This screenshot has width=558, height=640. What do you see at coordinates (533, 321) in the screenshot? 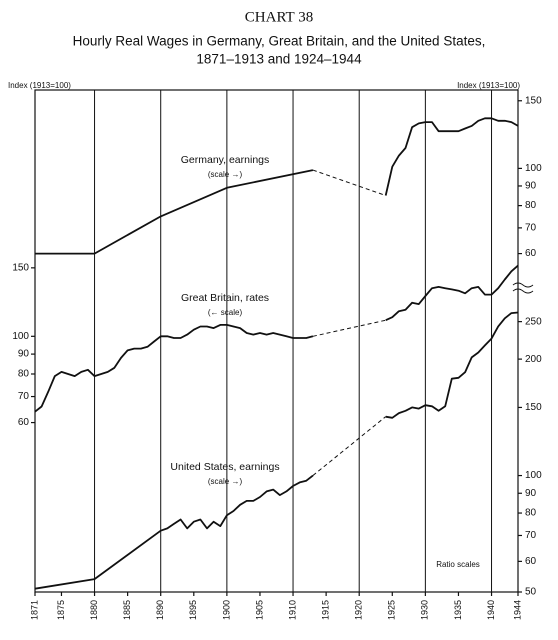
I see `y-tick-label: 250` at bounding box center [533, 321].